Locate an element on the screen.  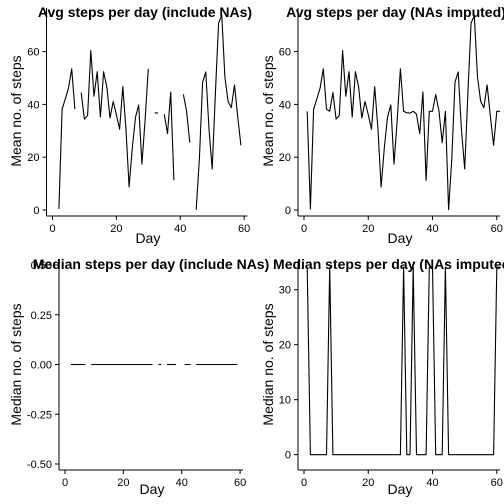
chart-title: Avg steps per day (include NAs) is located at coordinates (145, 12).